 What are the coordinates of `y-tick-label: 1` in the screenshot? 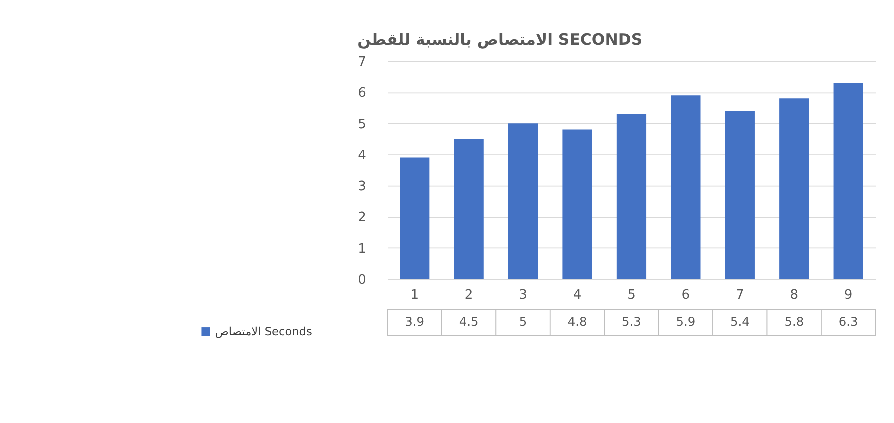 It's located at (362, 249).